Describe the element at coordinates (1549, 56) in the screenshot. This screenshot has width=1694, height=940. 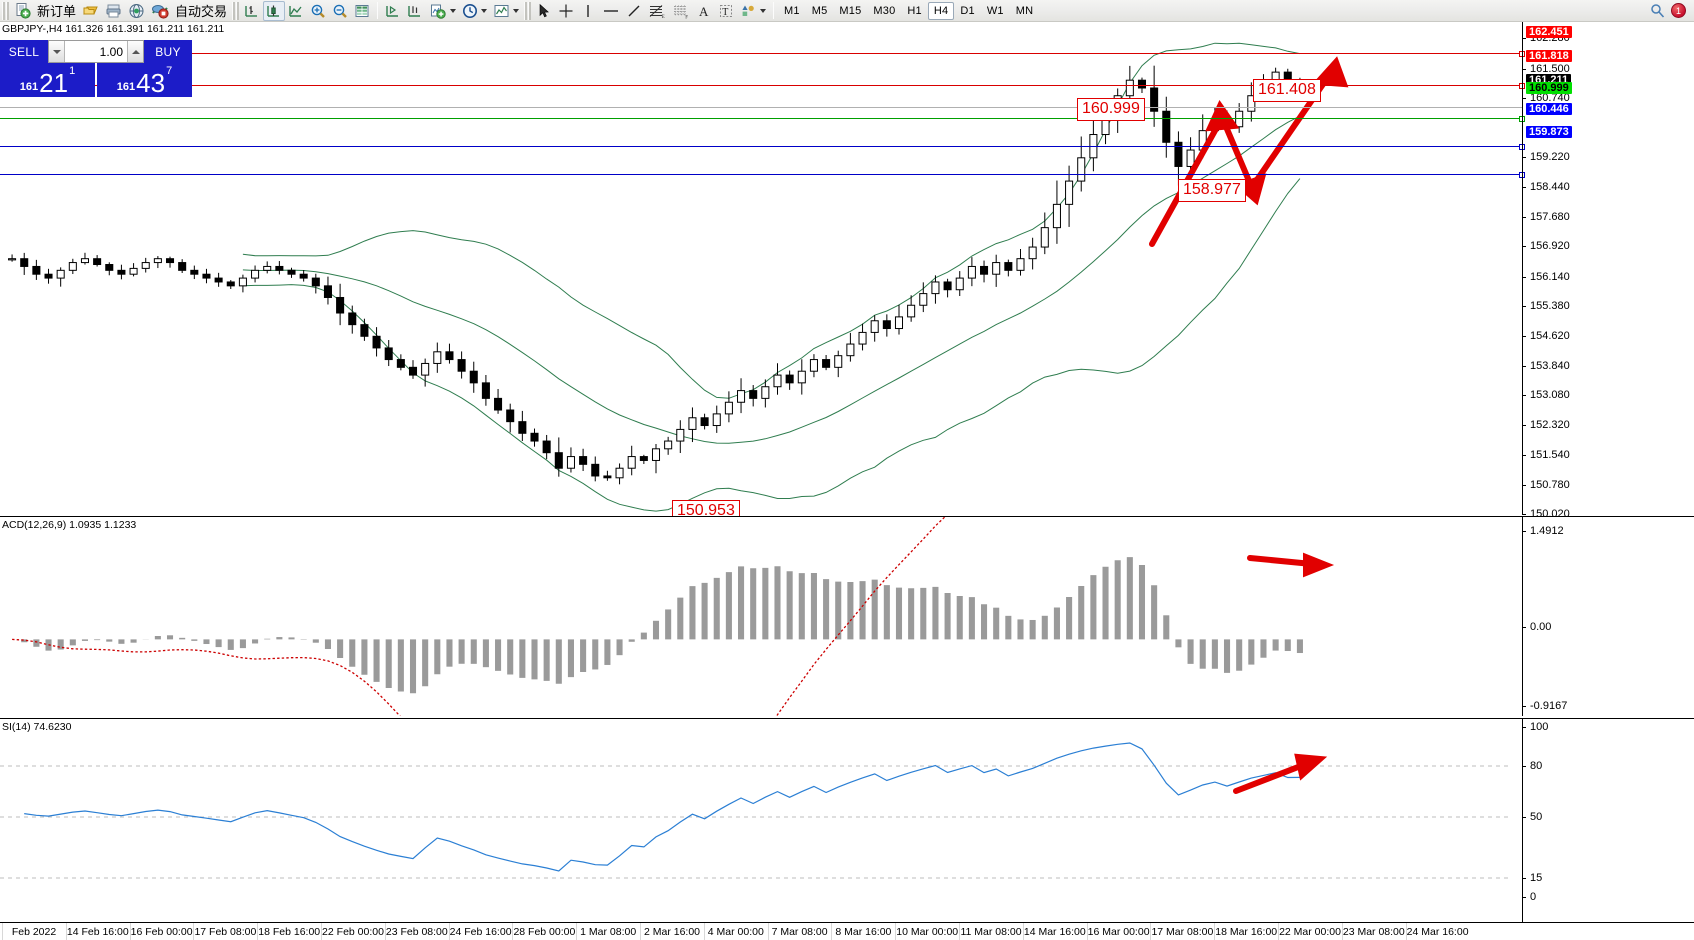
I see `price-level-label-take-profit: 161.818` at that location.